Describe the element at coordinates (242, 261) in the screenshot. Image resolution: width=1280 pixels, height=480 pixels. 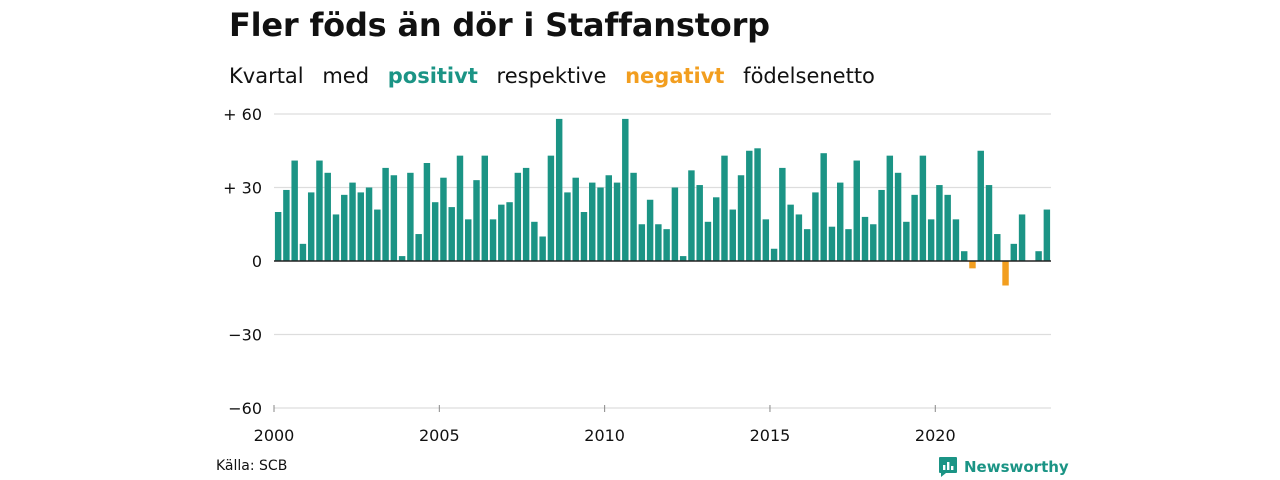
I see `y-axis-ticks: + 60 + 30 0 −30 −60` at that location.